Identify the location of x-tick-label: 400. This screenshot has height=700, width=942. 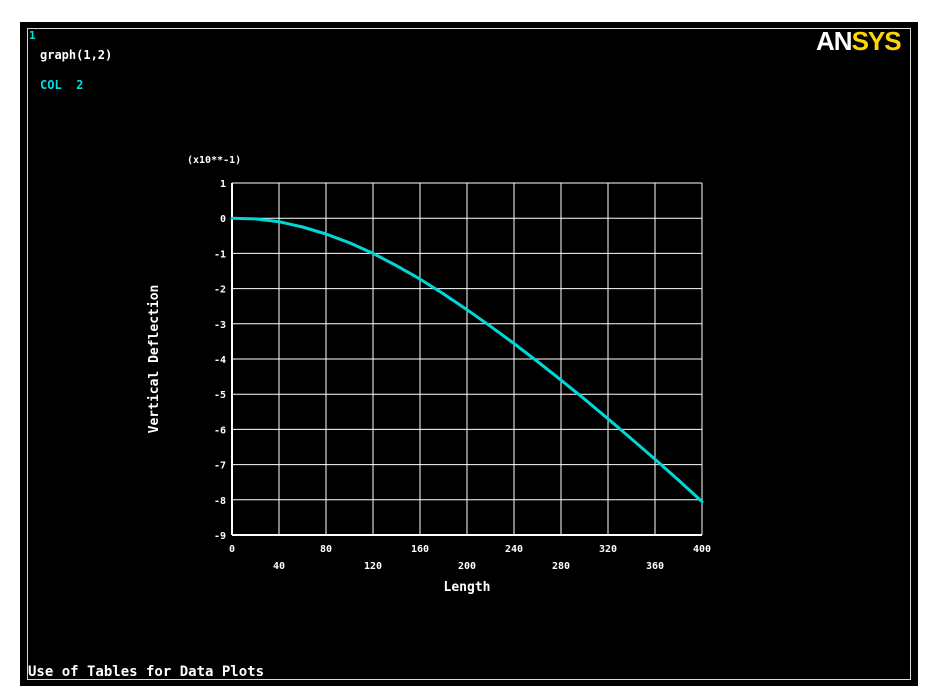
(702, 549).